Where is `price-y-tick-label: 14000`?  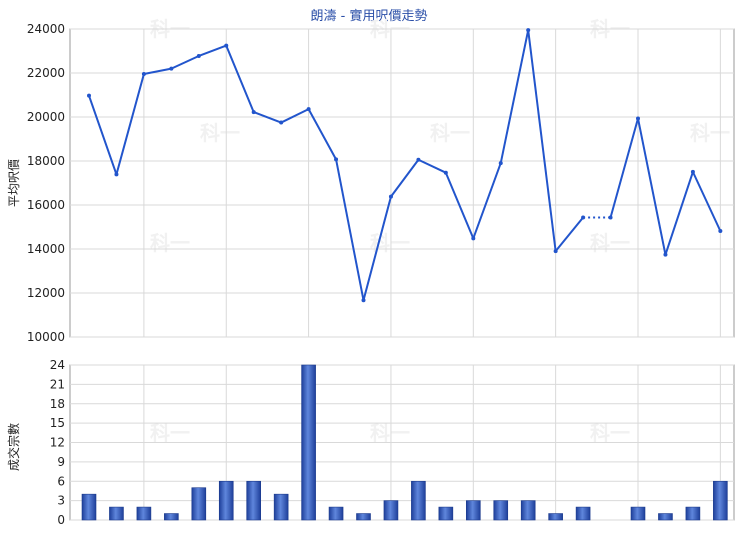 price-y-tick-label: 14000 is located at coordinates (46, 249).